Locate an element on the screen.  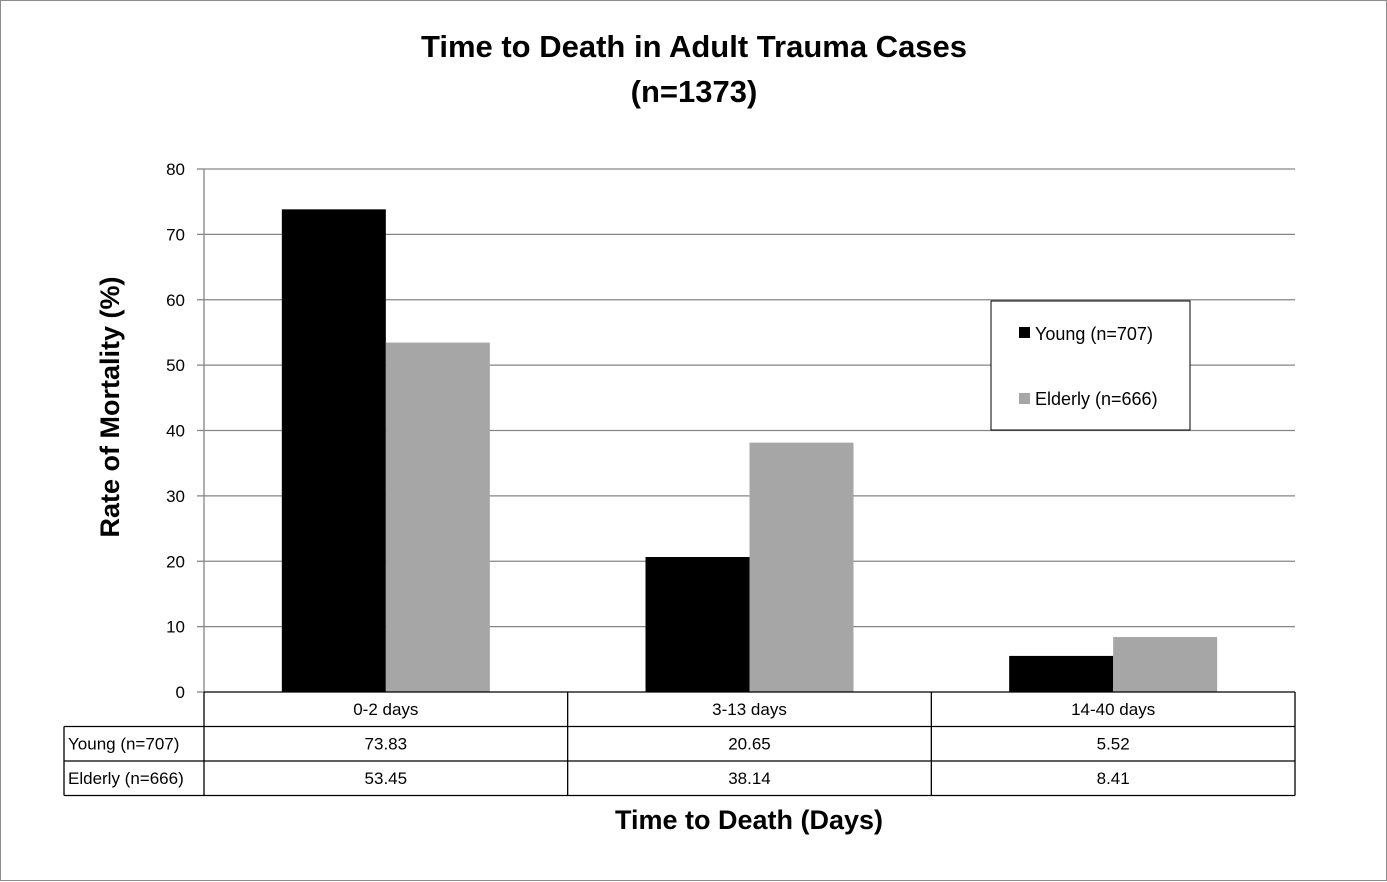
table-row-label: Young (n=707) is located at coordinates (123, 744).